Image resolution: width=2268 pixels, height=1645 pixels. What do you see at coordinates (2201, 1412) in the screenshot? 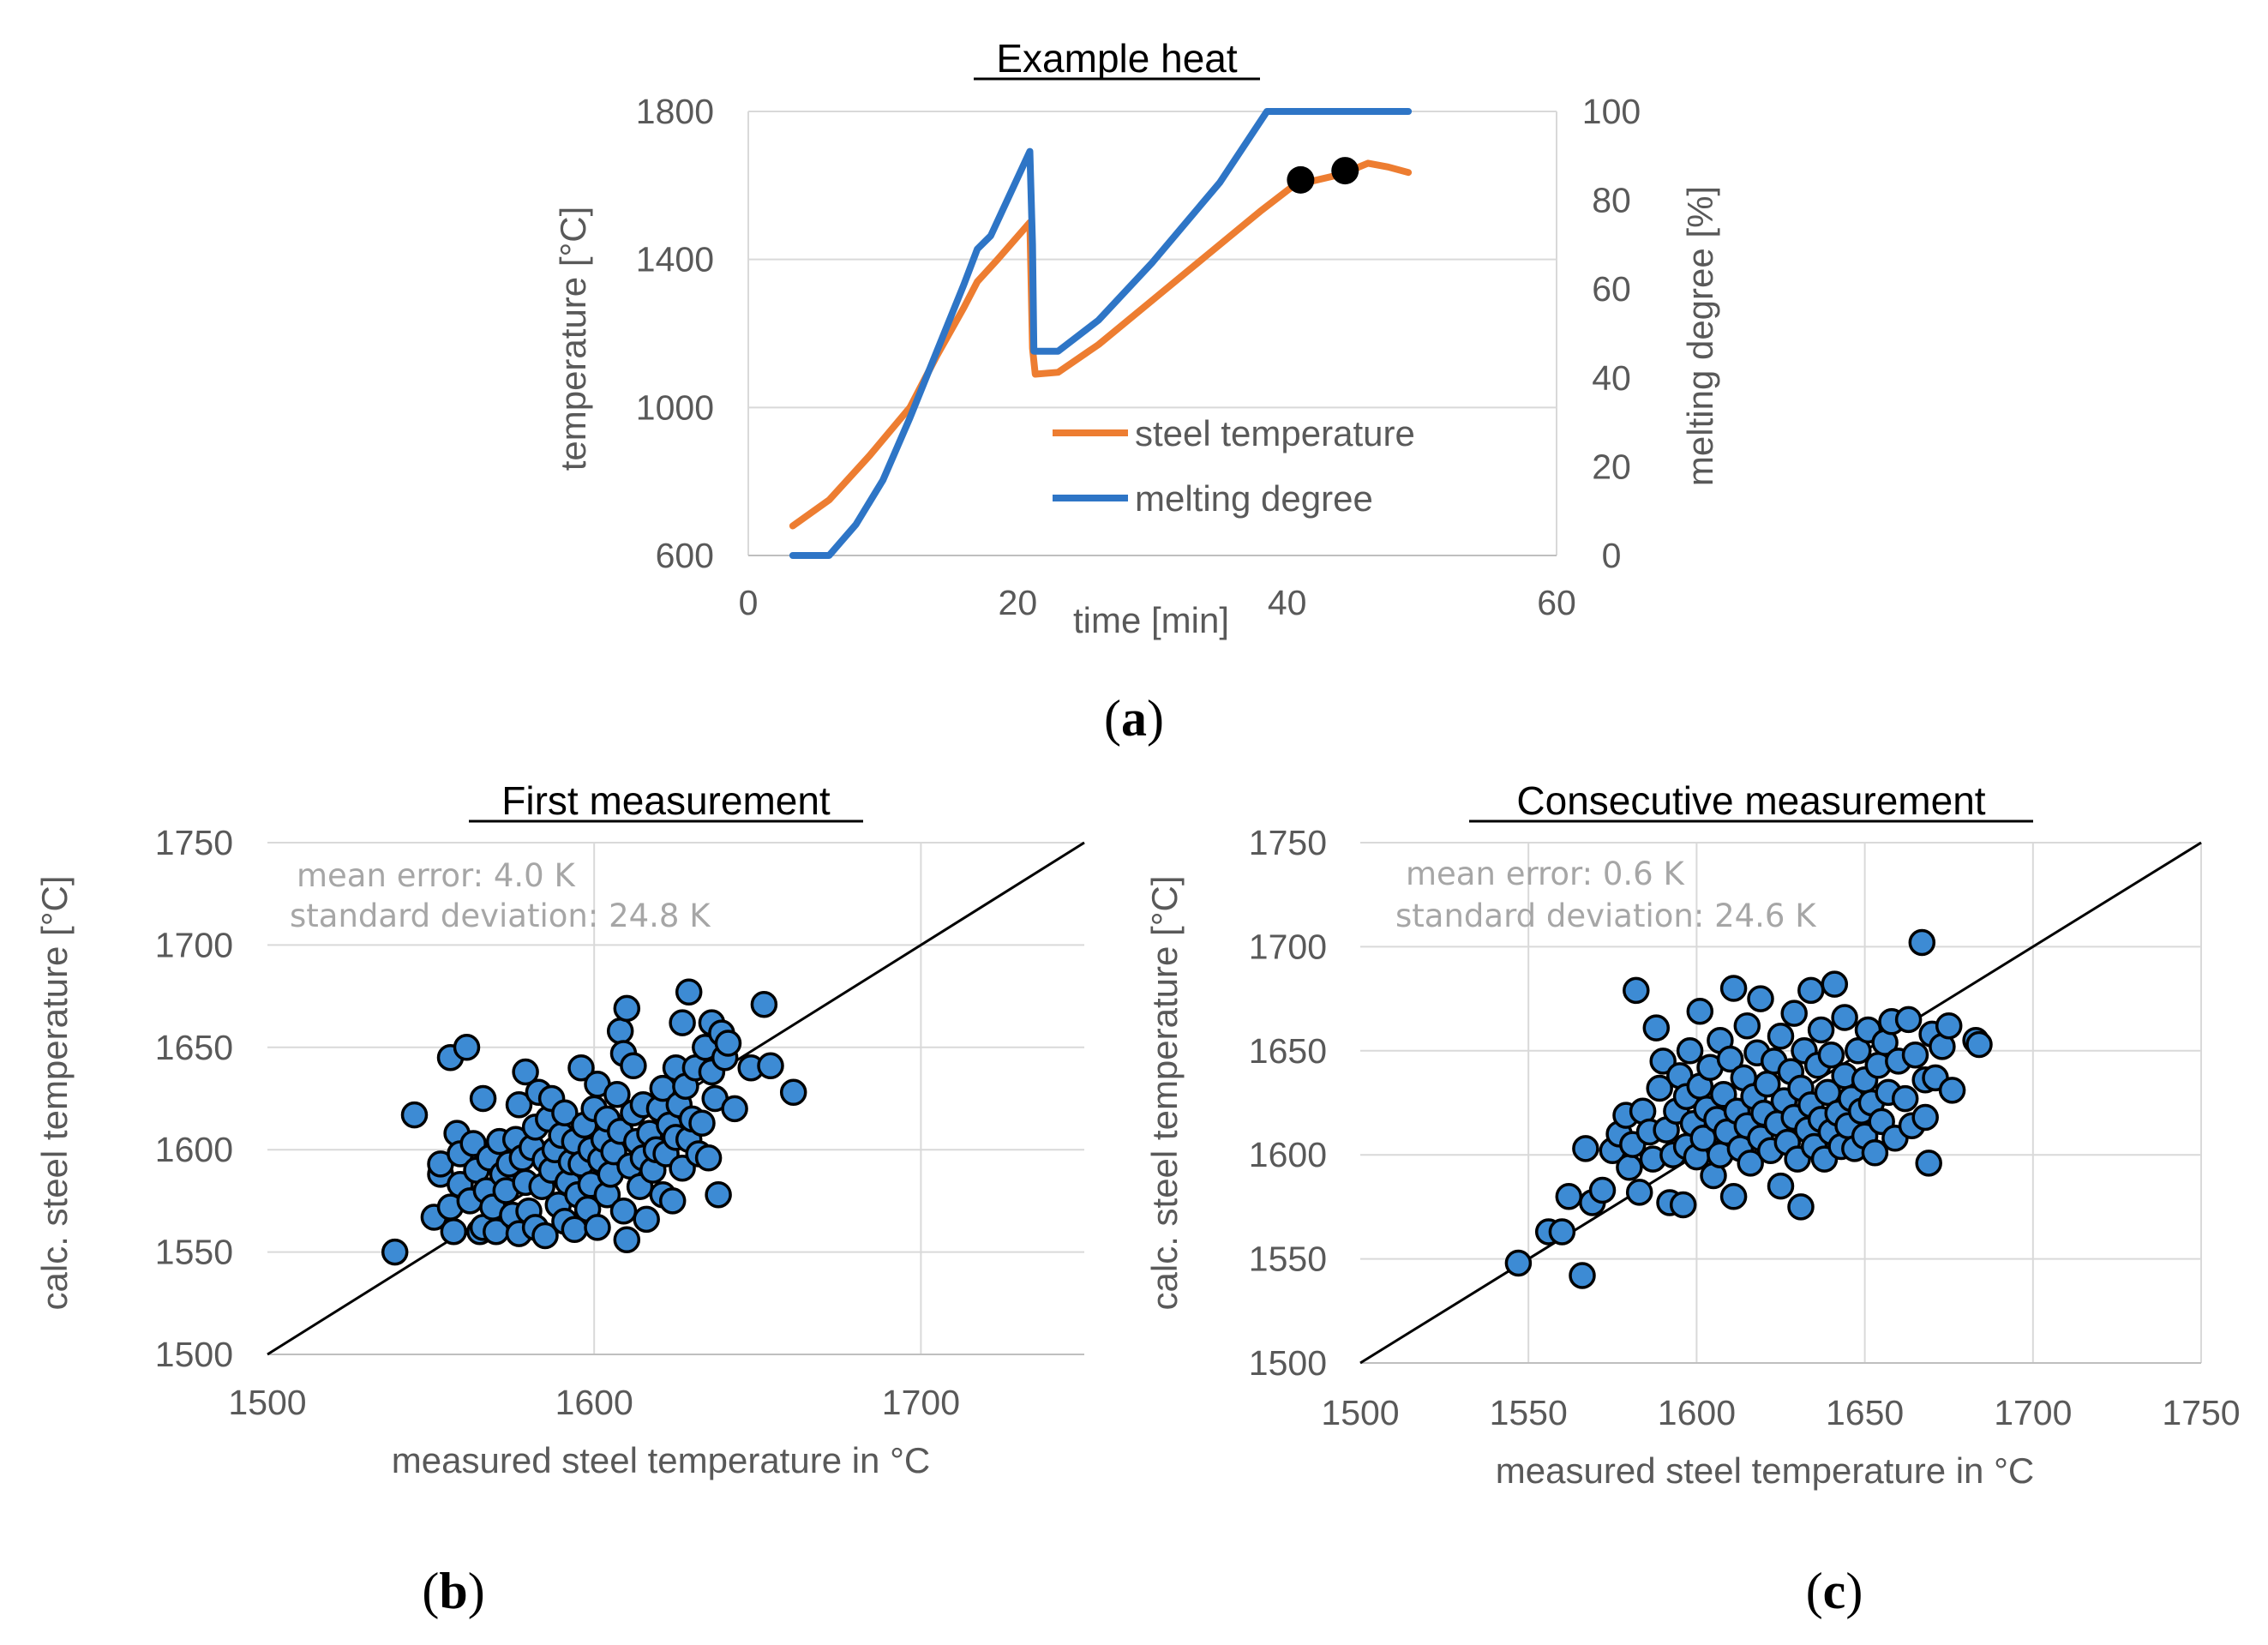
I see `x-tick-label: 1750` at bounding box center [2201, 1412].